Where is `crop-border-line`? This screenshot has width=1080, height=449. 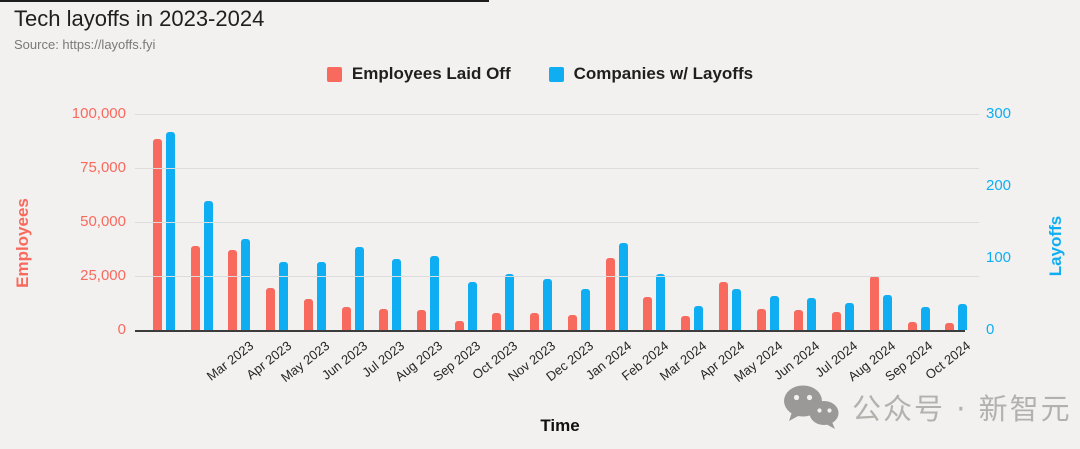
crop-border-line is located at coordinates (244, 1).